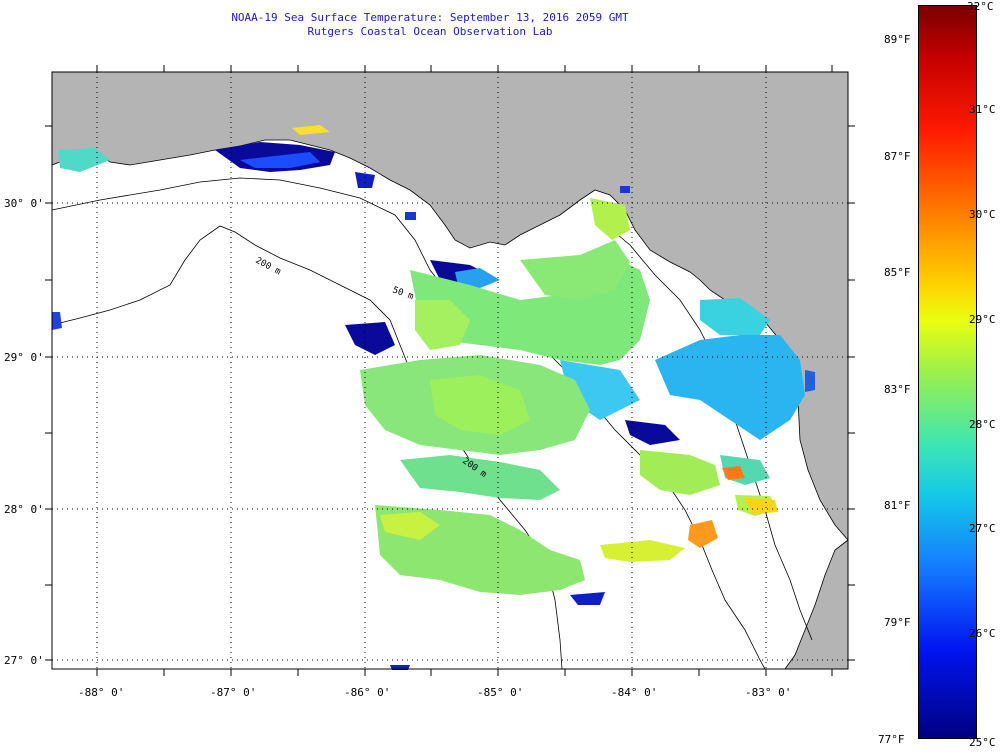  What do you see at coordinates (768, 692) in the screenshot?
I see `lon-label-83: -83° 0'` at bounding box center [768, 692].